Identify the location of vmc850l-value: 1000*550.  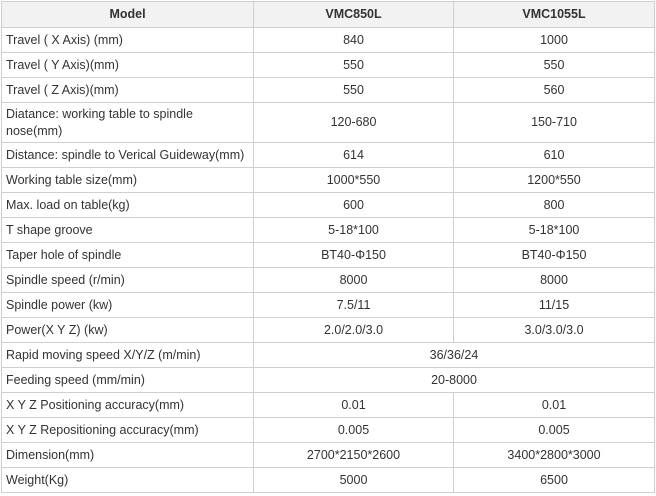
(353, 180).